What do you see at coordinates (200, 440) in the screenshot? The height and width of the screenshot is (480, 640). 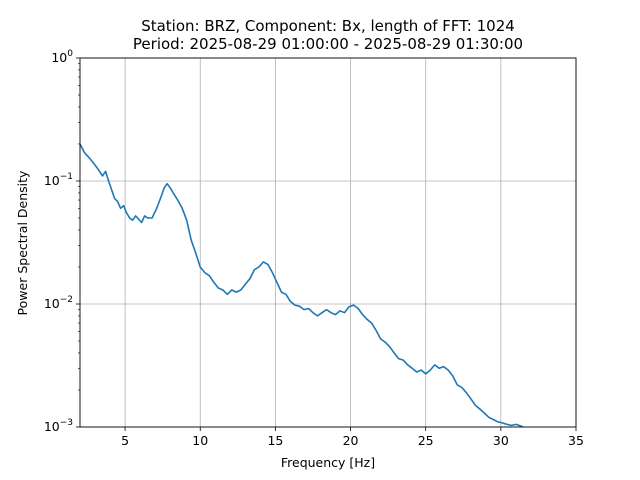 I see `x-tick-label: 10` at bounding box center [200, 440].